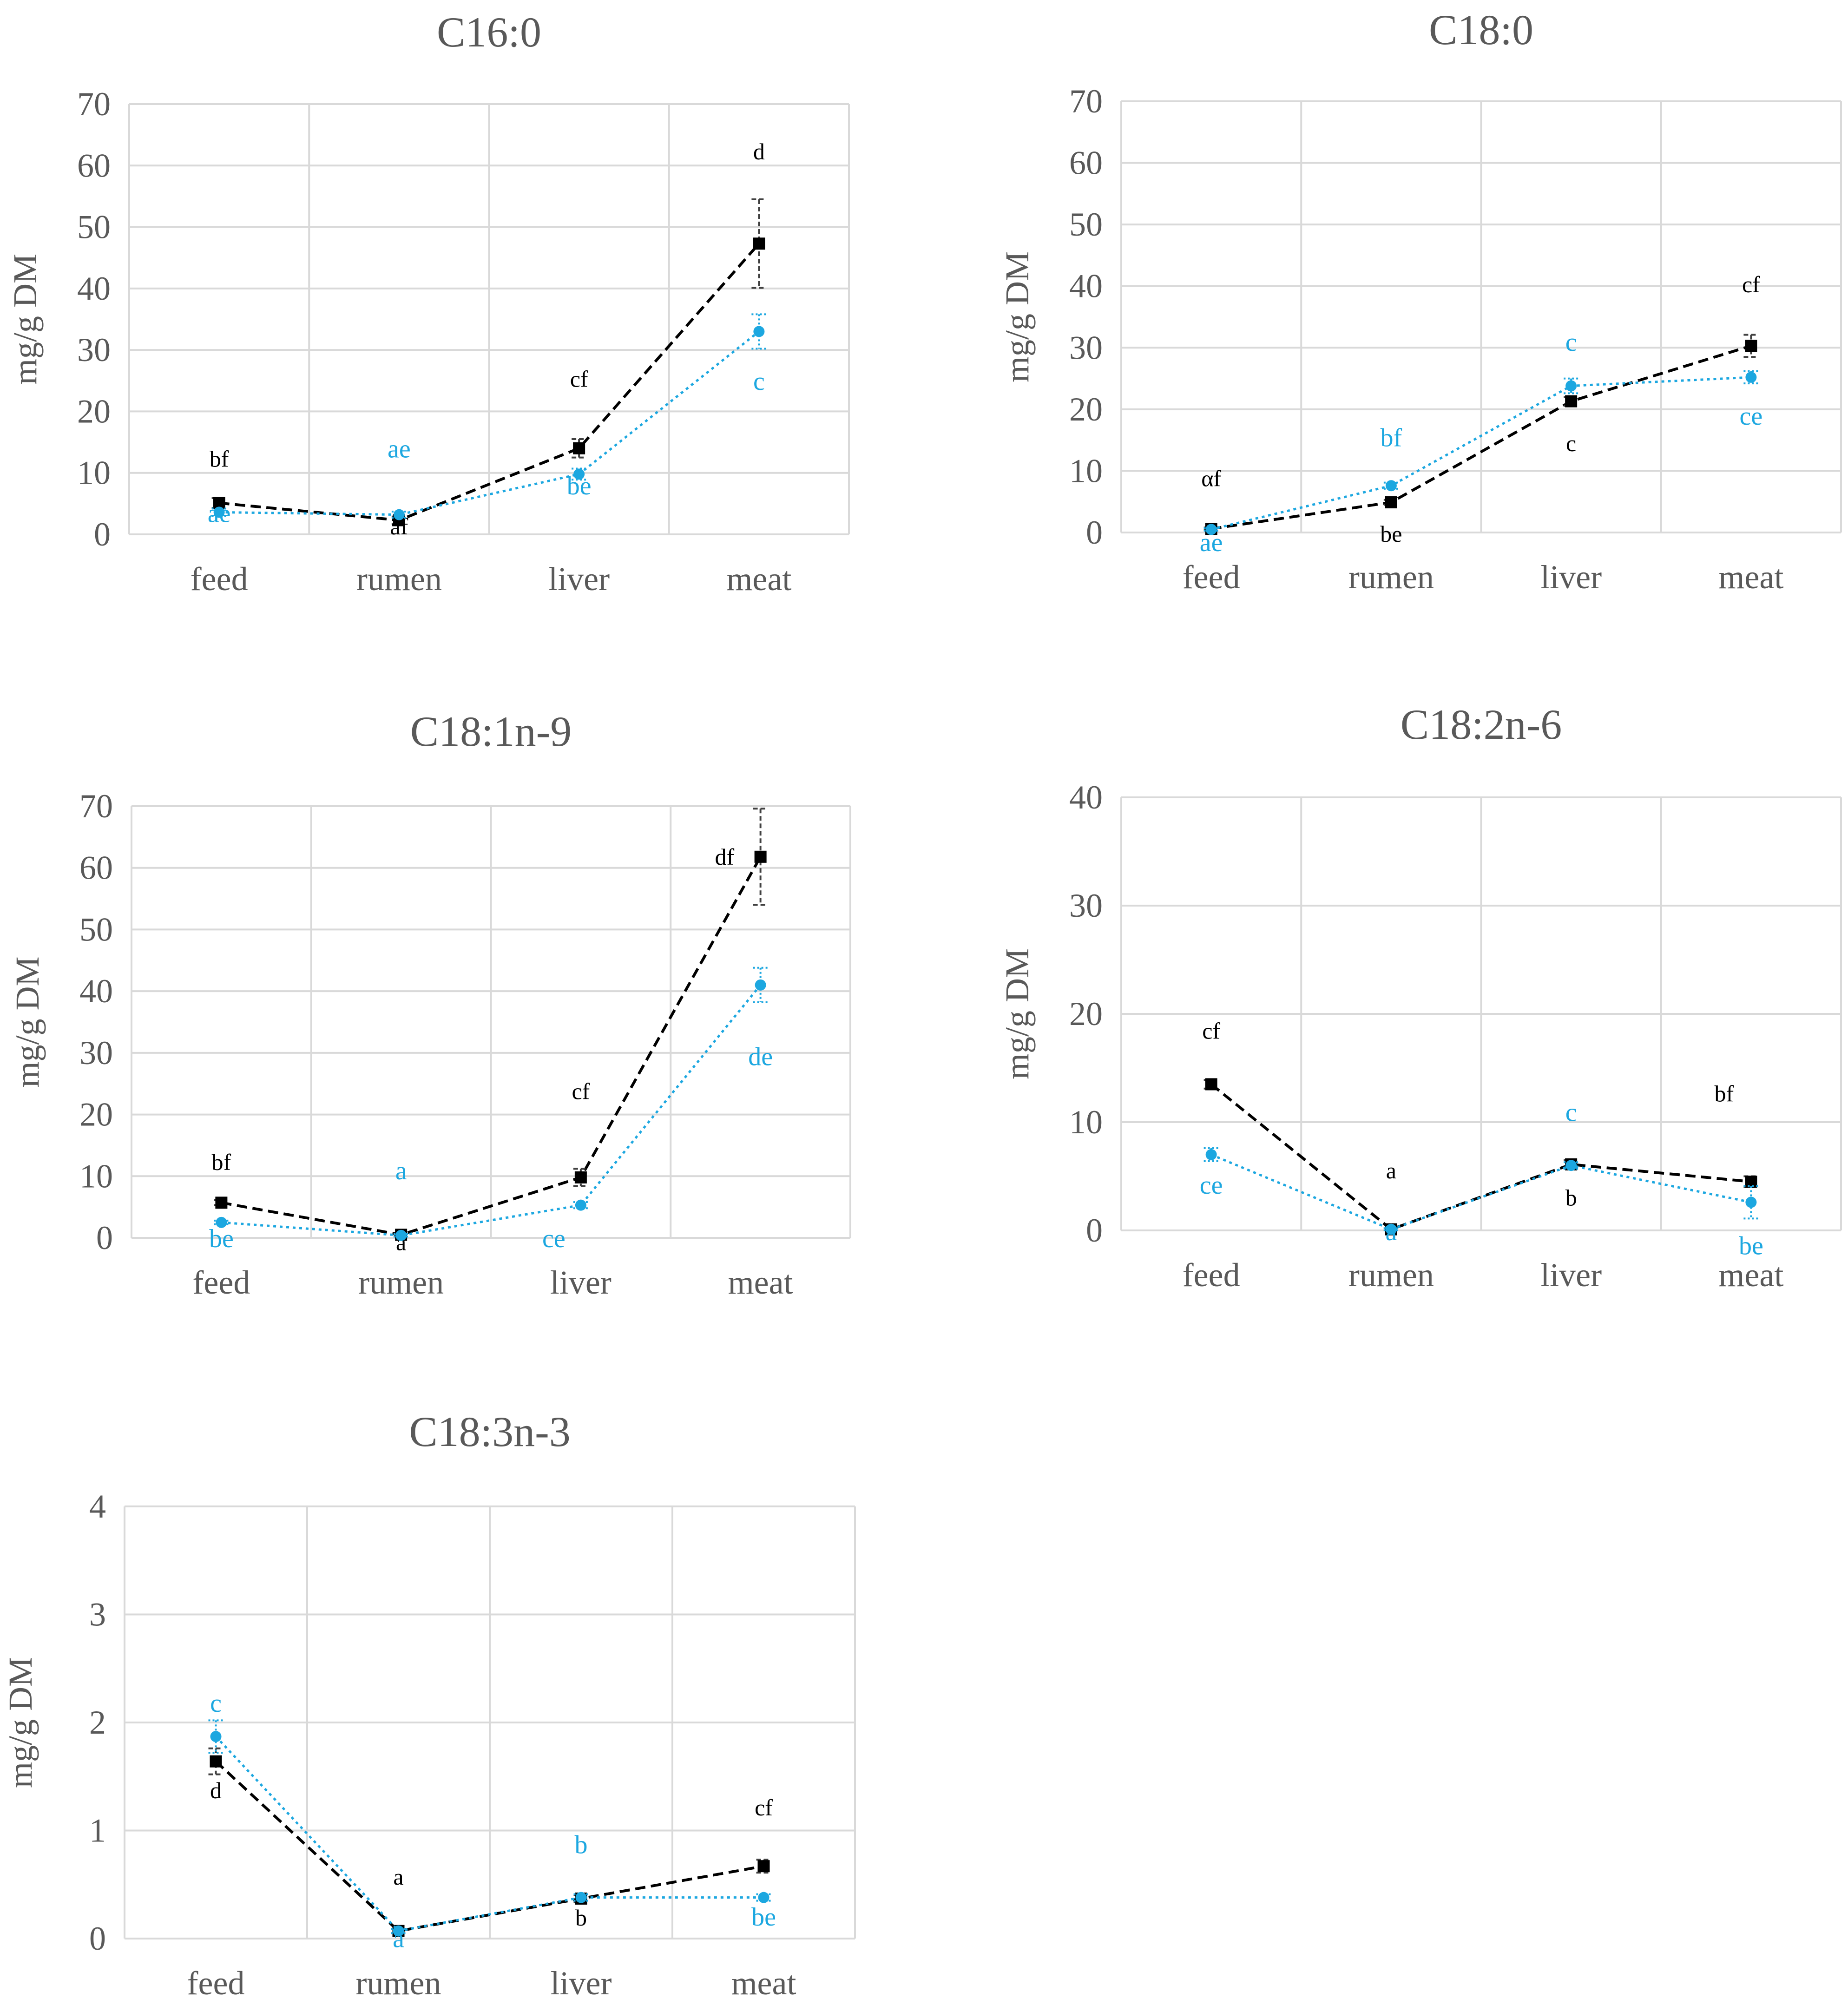 Image resolution: width=1848 pixels, height=2005 pixels. What do you see at coordinates (1211, 479) in the screenshot?
I see `significance-label: αf` at bounding box center [1211, 479].